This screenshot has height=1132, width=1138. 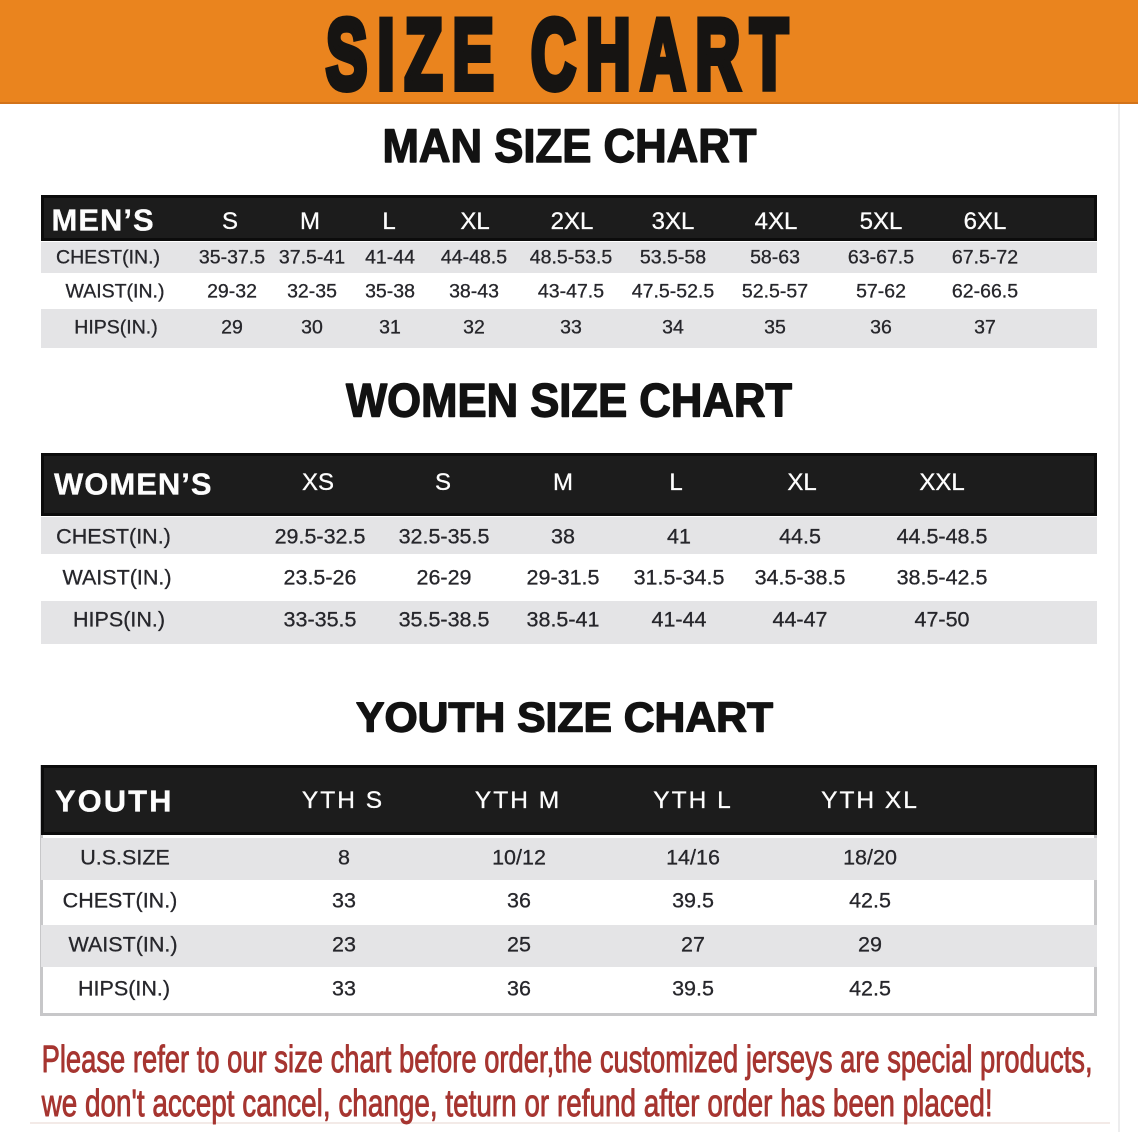 What do you see at coordinates (569, 400) in the screenshot?
I see `svg-text: WOMEN SIZE CHART` at bounding box center [569, 400].